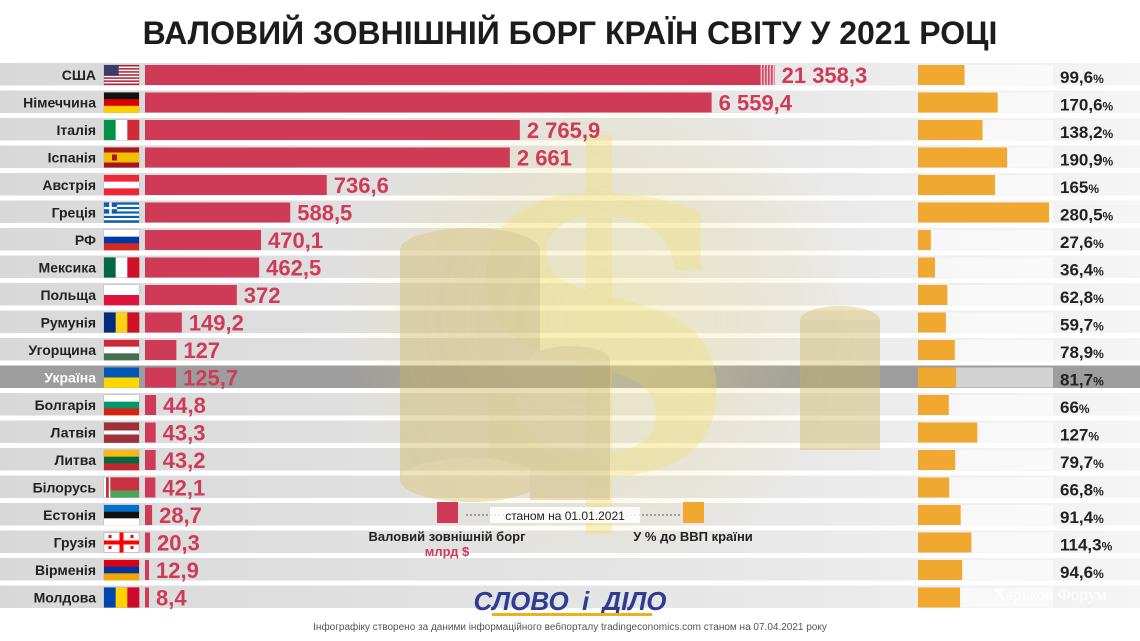 The image size is (1140, 641). I want to click on logo: СЛОВО і ДІЛО, so click(570, 601).